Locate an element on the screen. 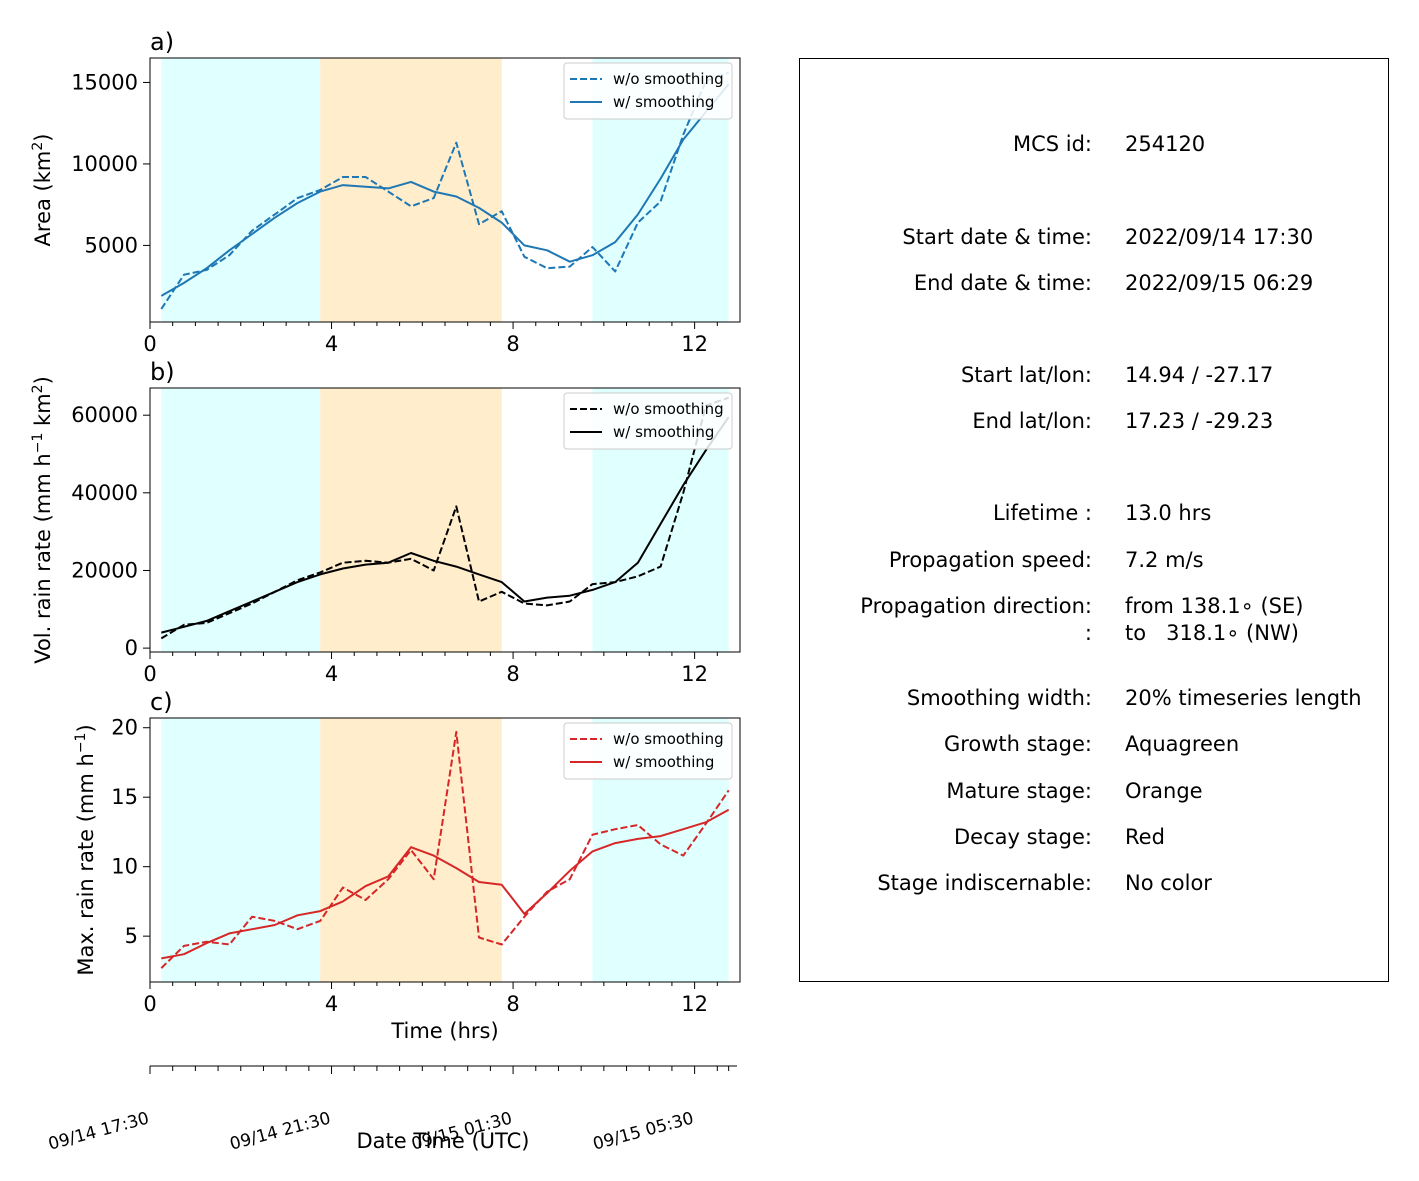 This screenshot has width=1419, height=1181. y-tick-label: 5 is located at coordinates (131, 936).